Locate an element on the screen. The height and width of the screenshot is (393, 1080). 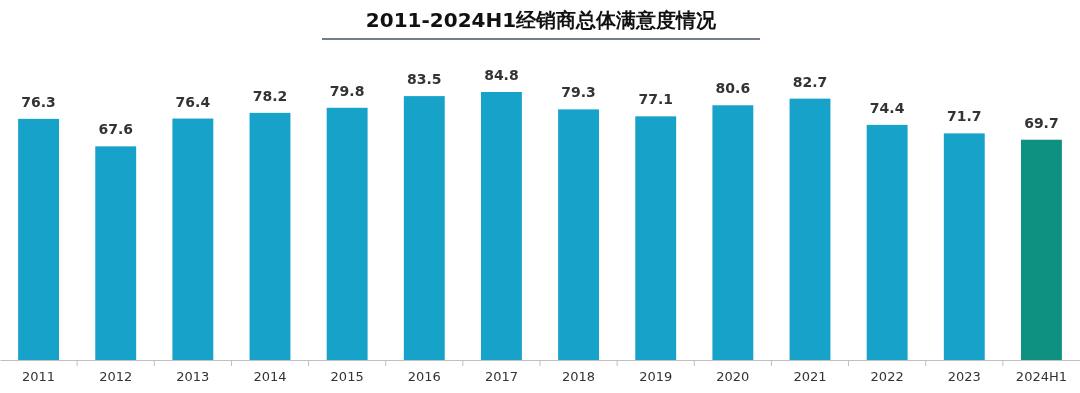
data-label: 77.1 is located at coordinates (655, 99).